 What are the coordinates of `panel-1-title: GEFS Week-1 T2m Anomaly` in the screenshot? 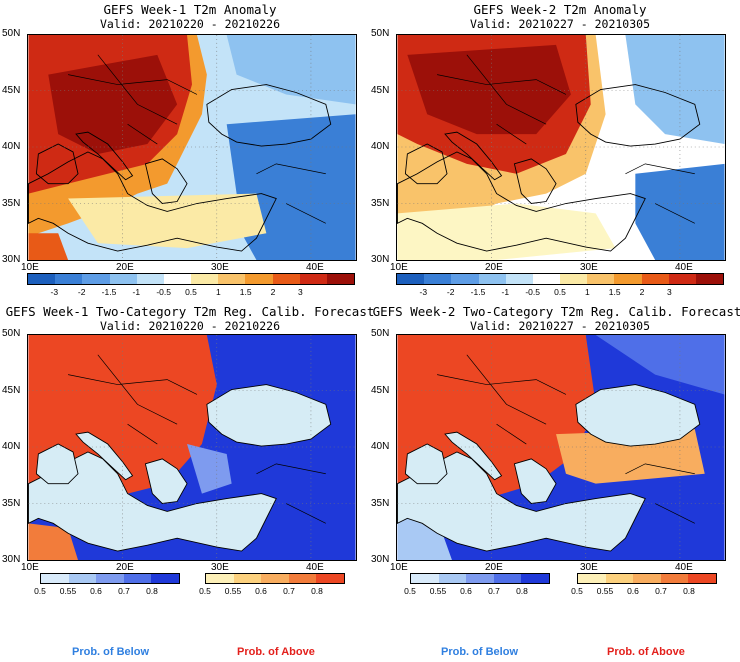 It's located at (190, 9).